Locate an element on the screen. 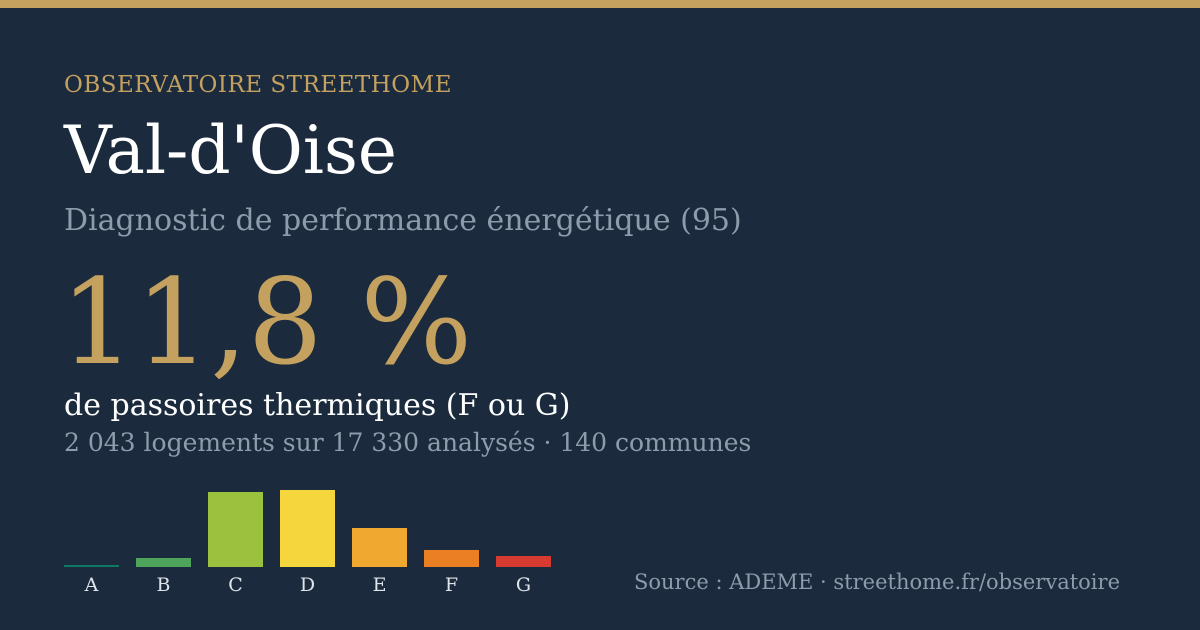 This screenshot has height=630, width=1200. page-title: Val-d'Oise is located at coordinates (230, 150).